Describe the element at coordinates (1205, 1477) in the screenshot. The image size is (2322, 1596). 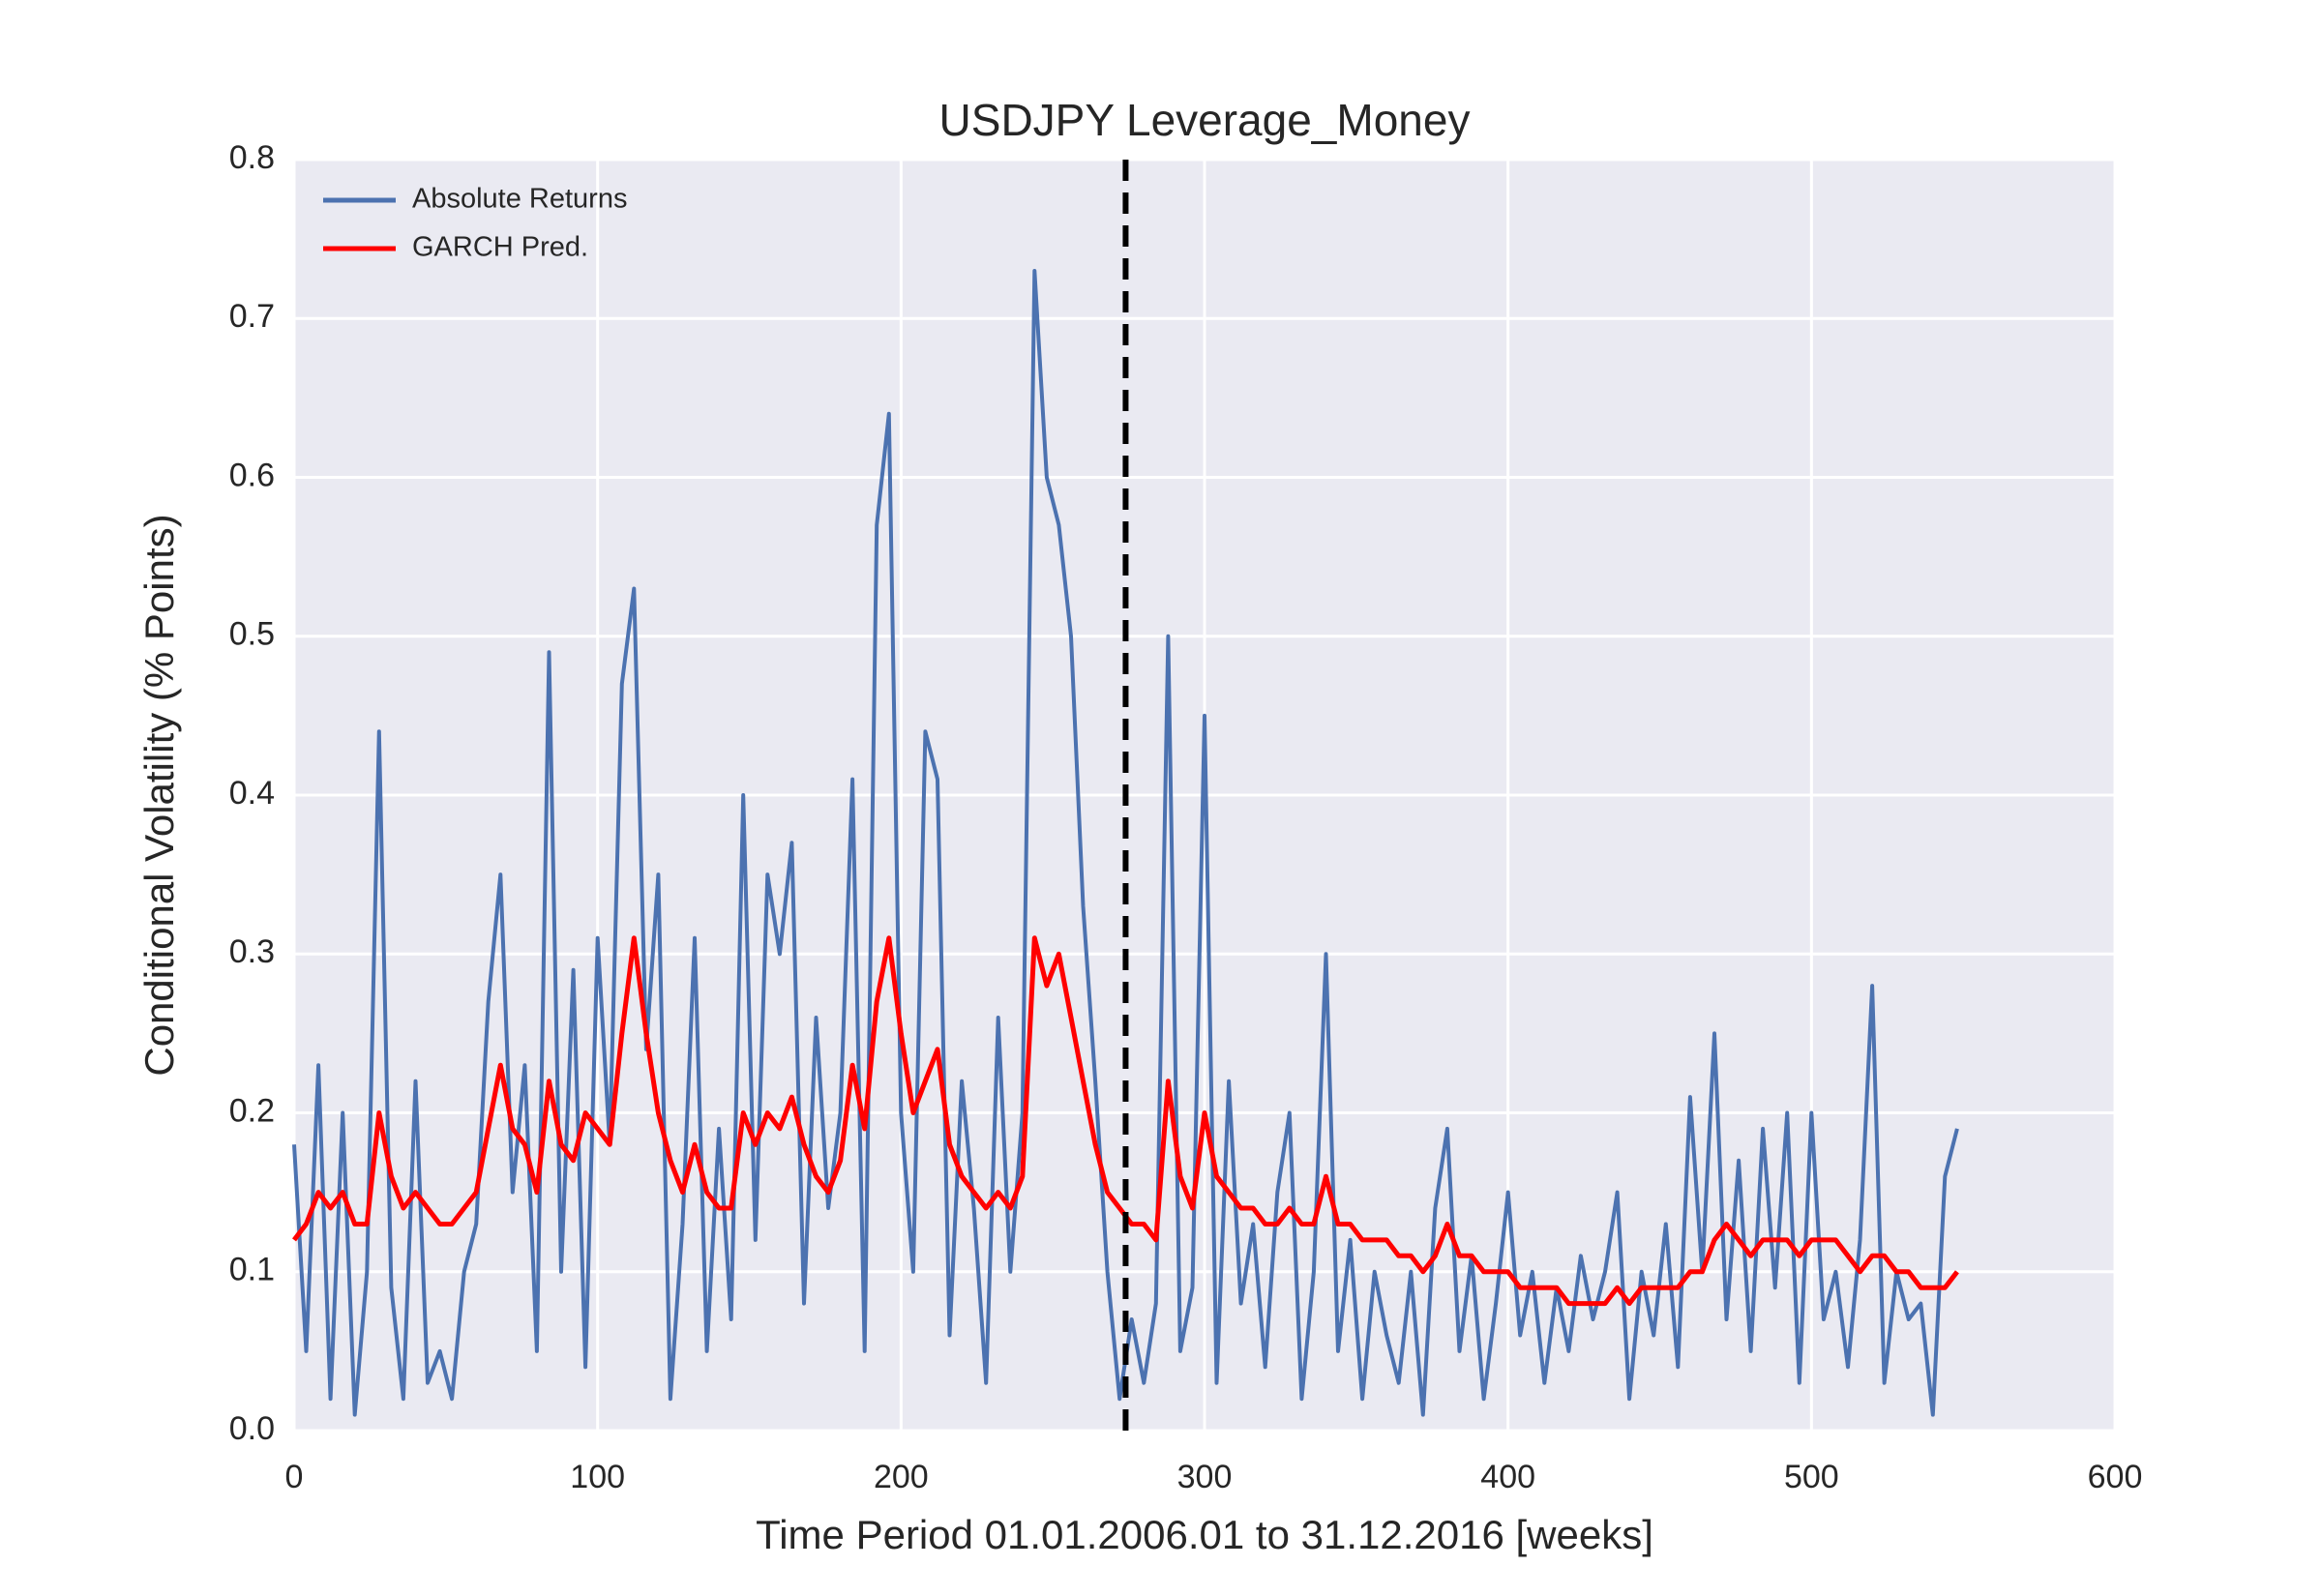
I see `x-tick-label: 300` at that location.